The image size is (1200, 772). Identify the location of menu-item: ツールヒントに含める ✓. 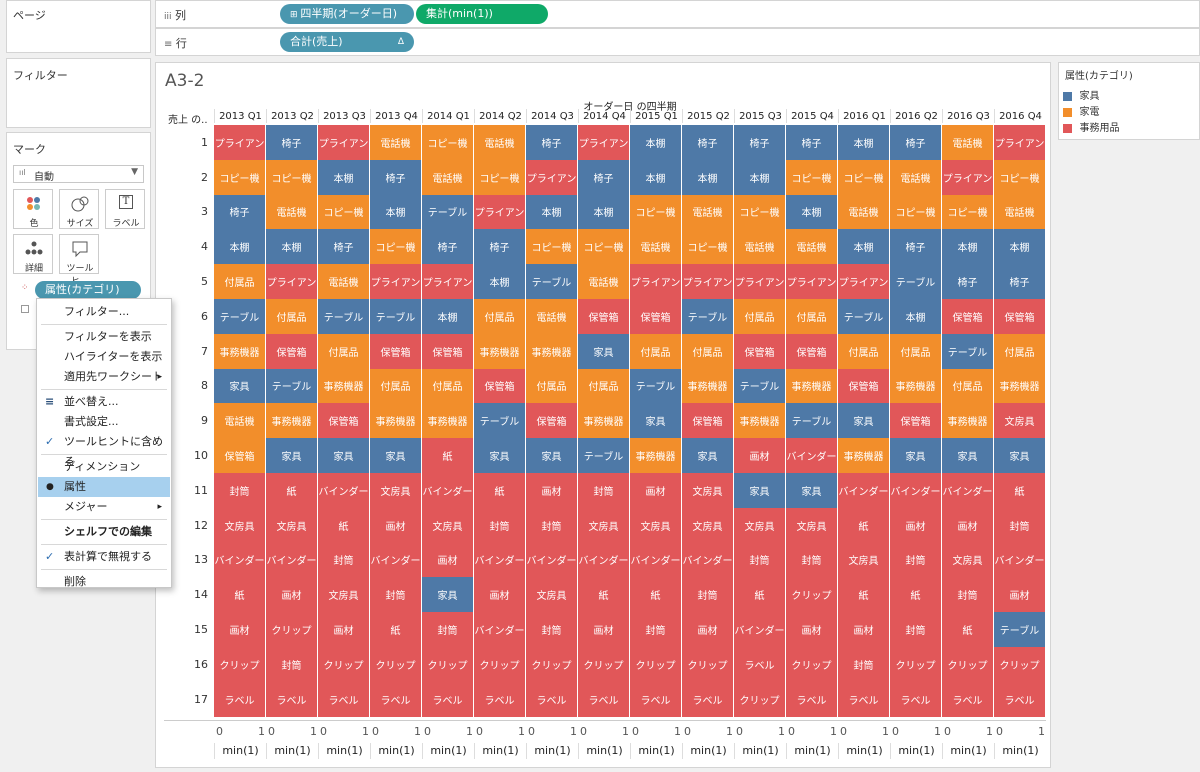
(104, 450).